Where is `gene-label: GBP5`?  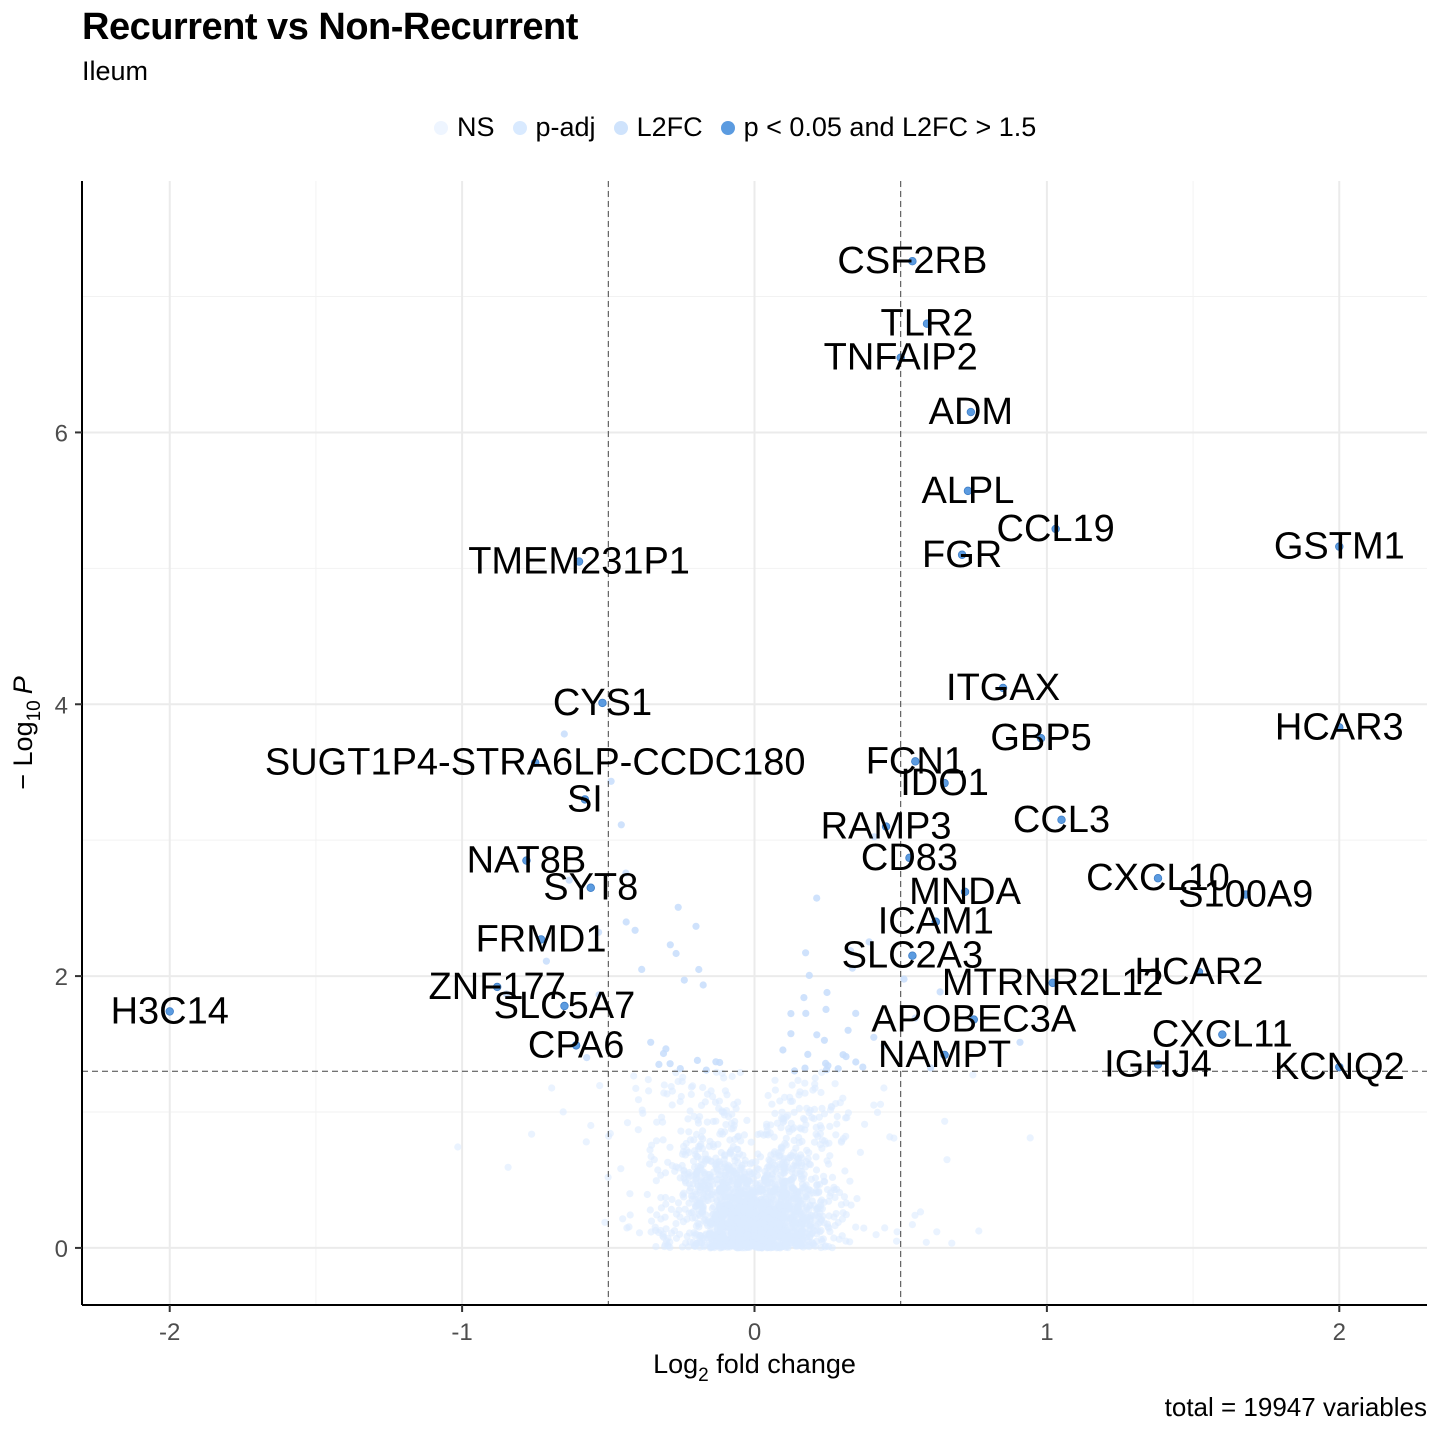 gene-label: GBP5 is located at coordinates (1040, 738).